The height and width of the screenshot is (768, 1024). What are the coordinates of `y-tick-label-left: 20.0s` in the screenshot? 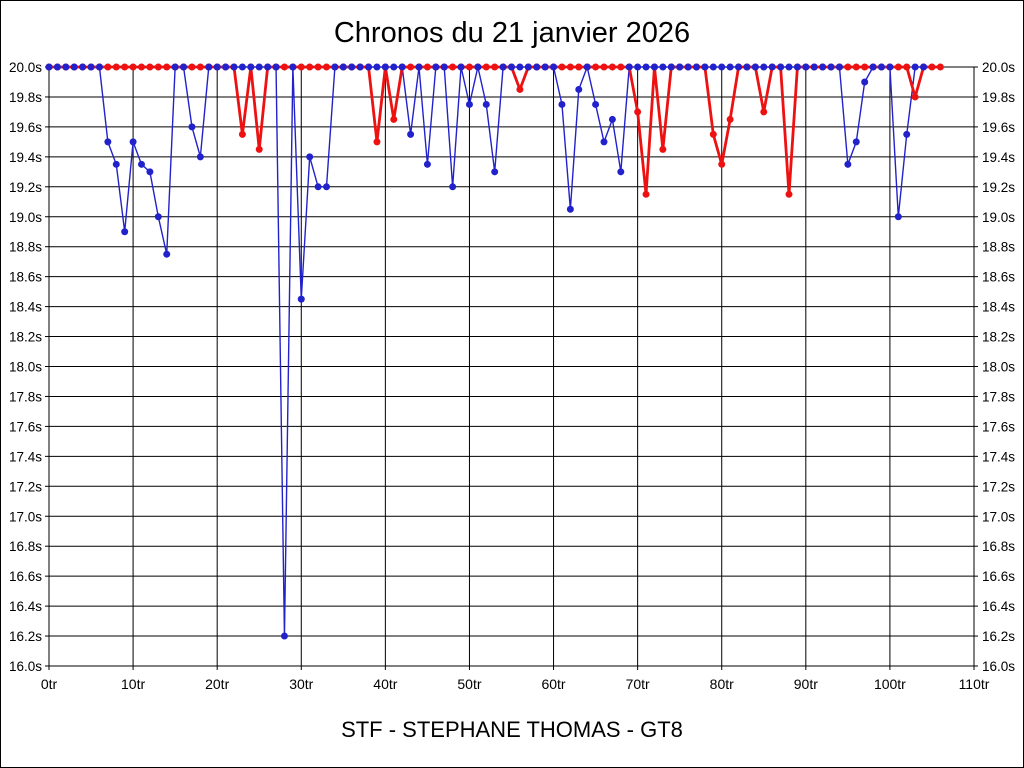 It's located at (25, 67).